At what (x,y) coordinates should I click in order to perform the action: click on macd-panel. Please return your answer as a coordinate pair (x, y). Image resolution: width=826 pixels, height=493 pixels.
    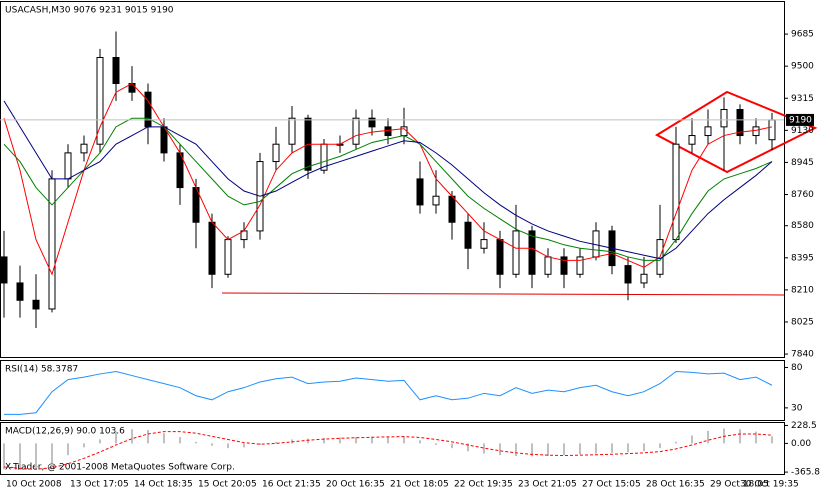
    Looking at the image, I should click on (392, 448).